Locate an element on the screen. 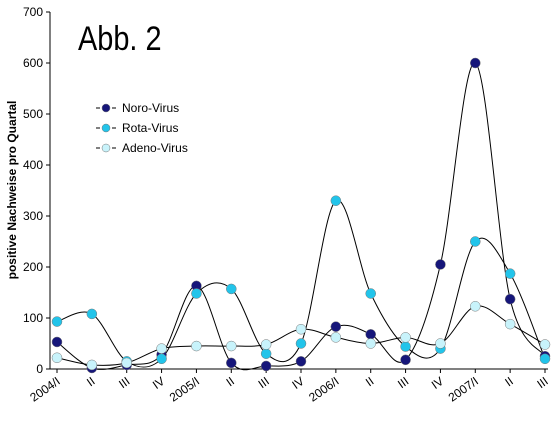  y-tick-label: 100 is located at coordinates (33, 318).